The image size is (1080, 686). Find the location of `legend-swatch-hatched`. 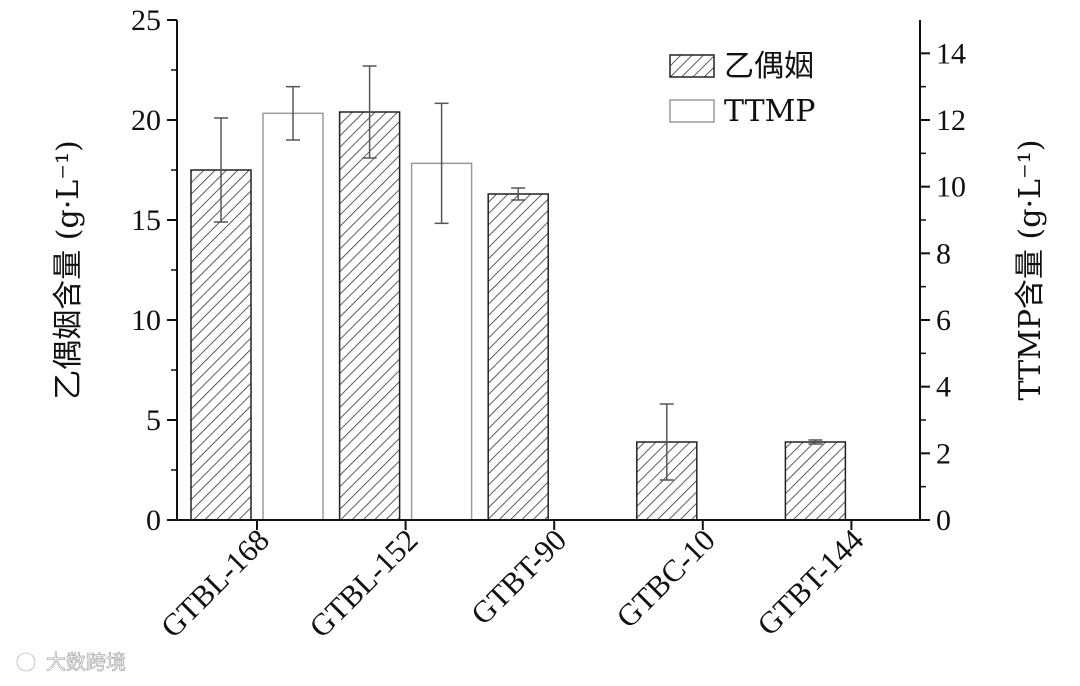

legend-swatch-hatched is located at coordinates (692, 66).